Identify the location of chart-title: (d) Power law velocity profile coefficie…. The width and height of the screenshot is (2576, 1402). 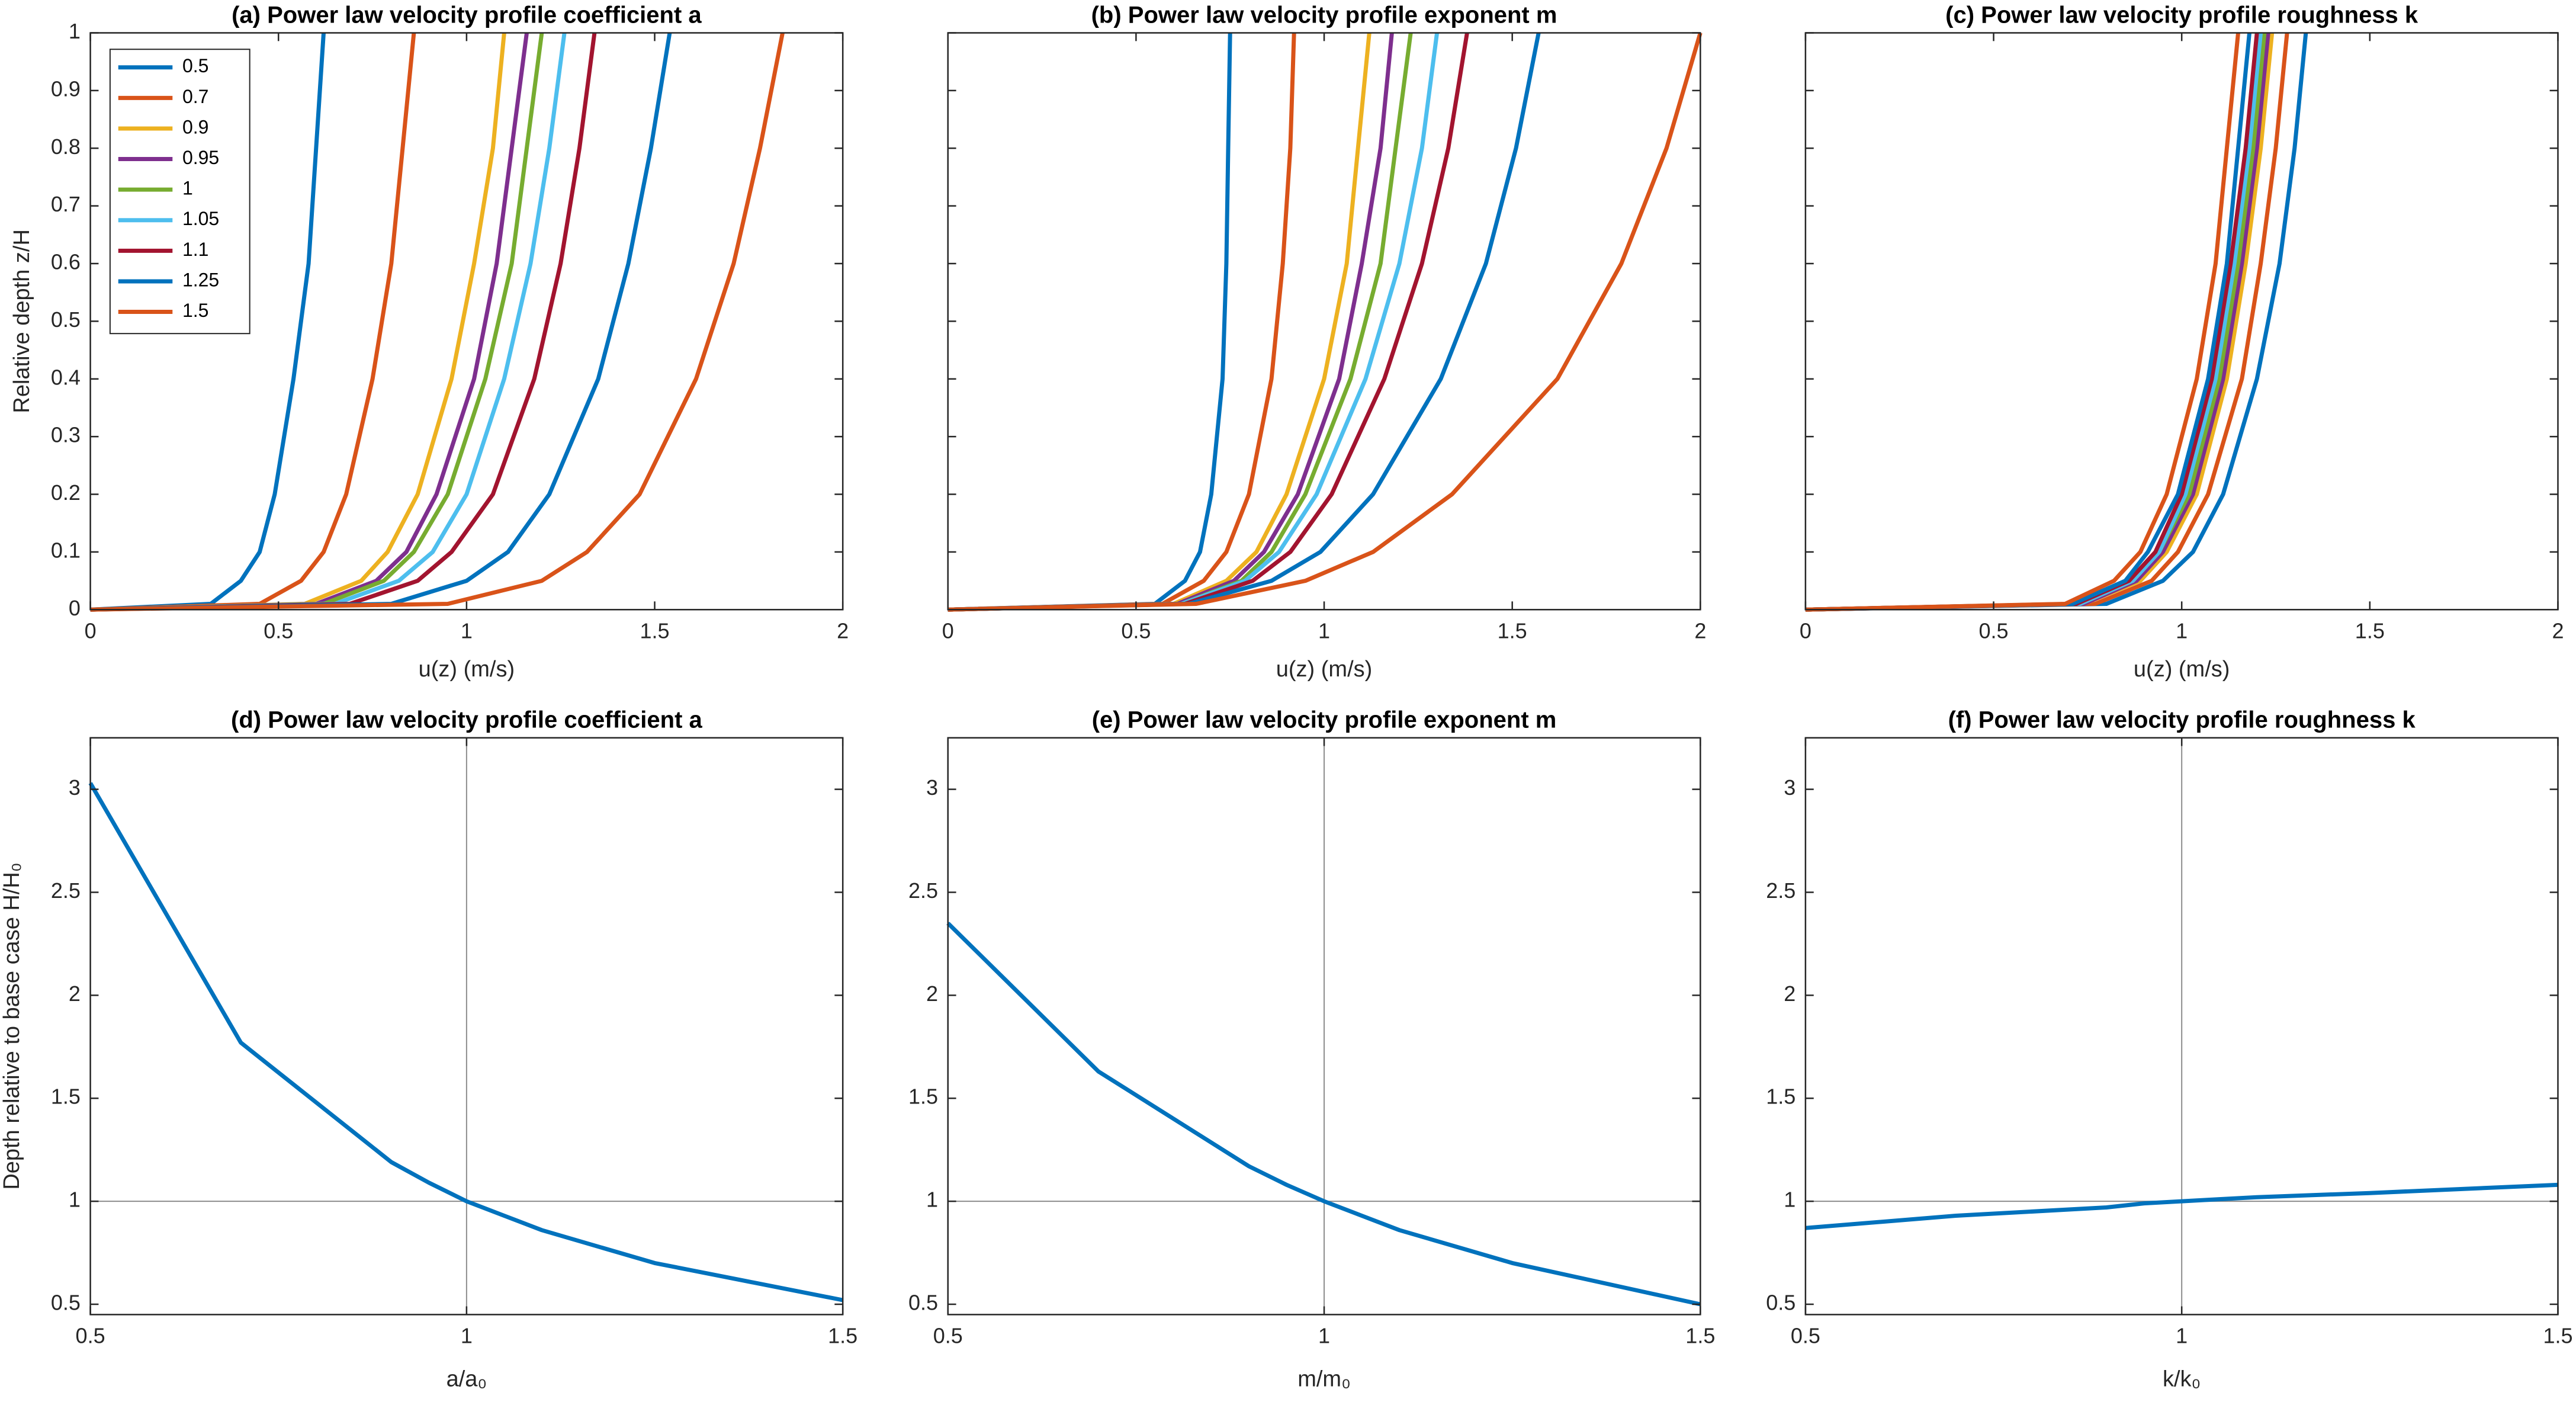
(466, 720).